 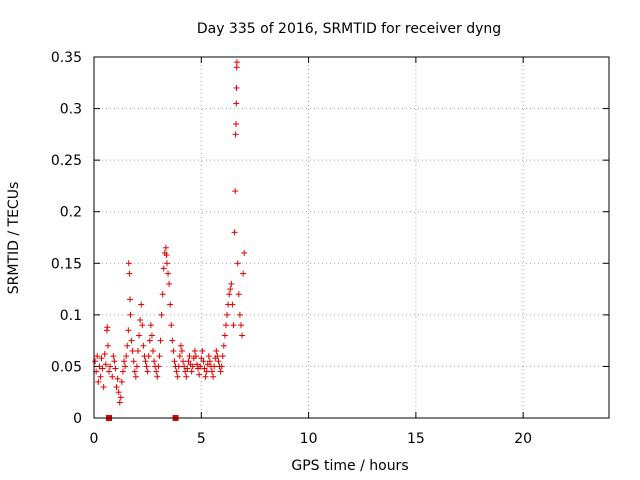 I want to click on x-tick-label: 15, so click(x=416, y=439).